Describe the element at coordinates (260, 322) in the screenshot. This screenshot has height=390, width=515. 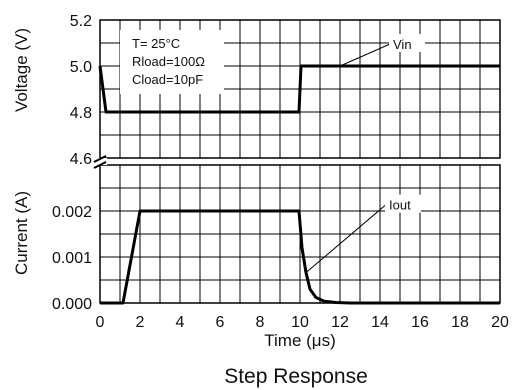
I see `x-tick-label: 8` at that location.